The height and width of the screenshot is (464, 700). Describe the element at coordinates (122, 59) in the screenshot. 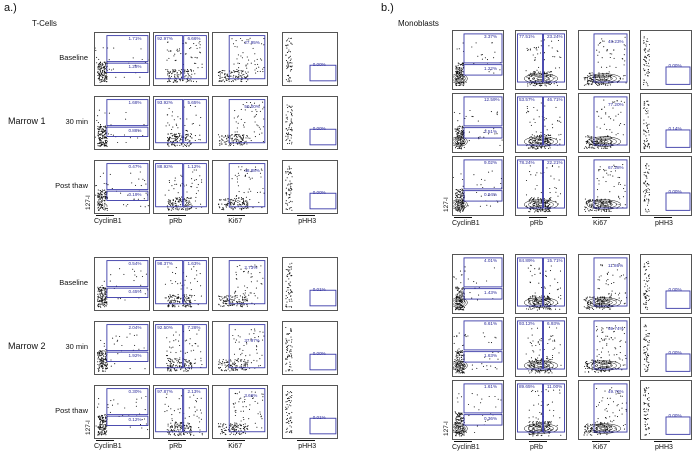

I see `flow-plot: 1.71% 1.28%` at that location.